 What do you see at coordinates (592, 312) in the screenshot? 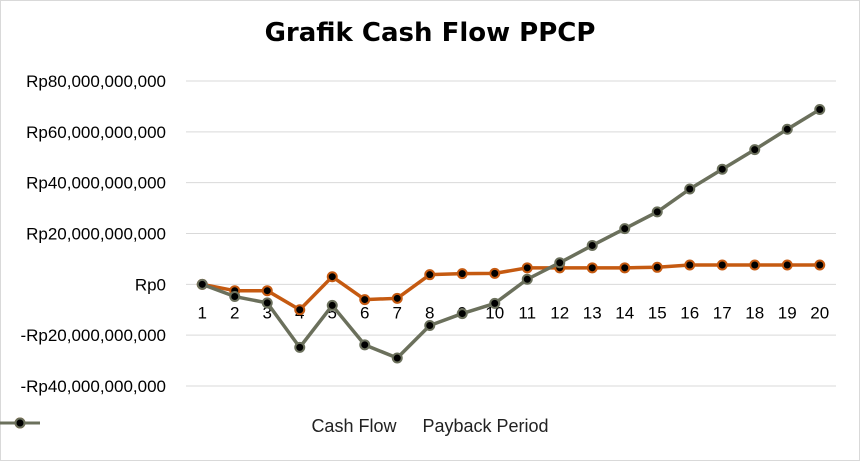
I see `x-tick-label: 13` at bounding box center [592, 312].